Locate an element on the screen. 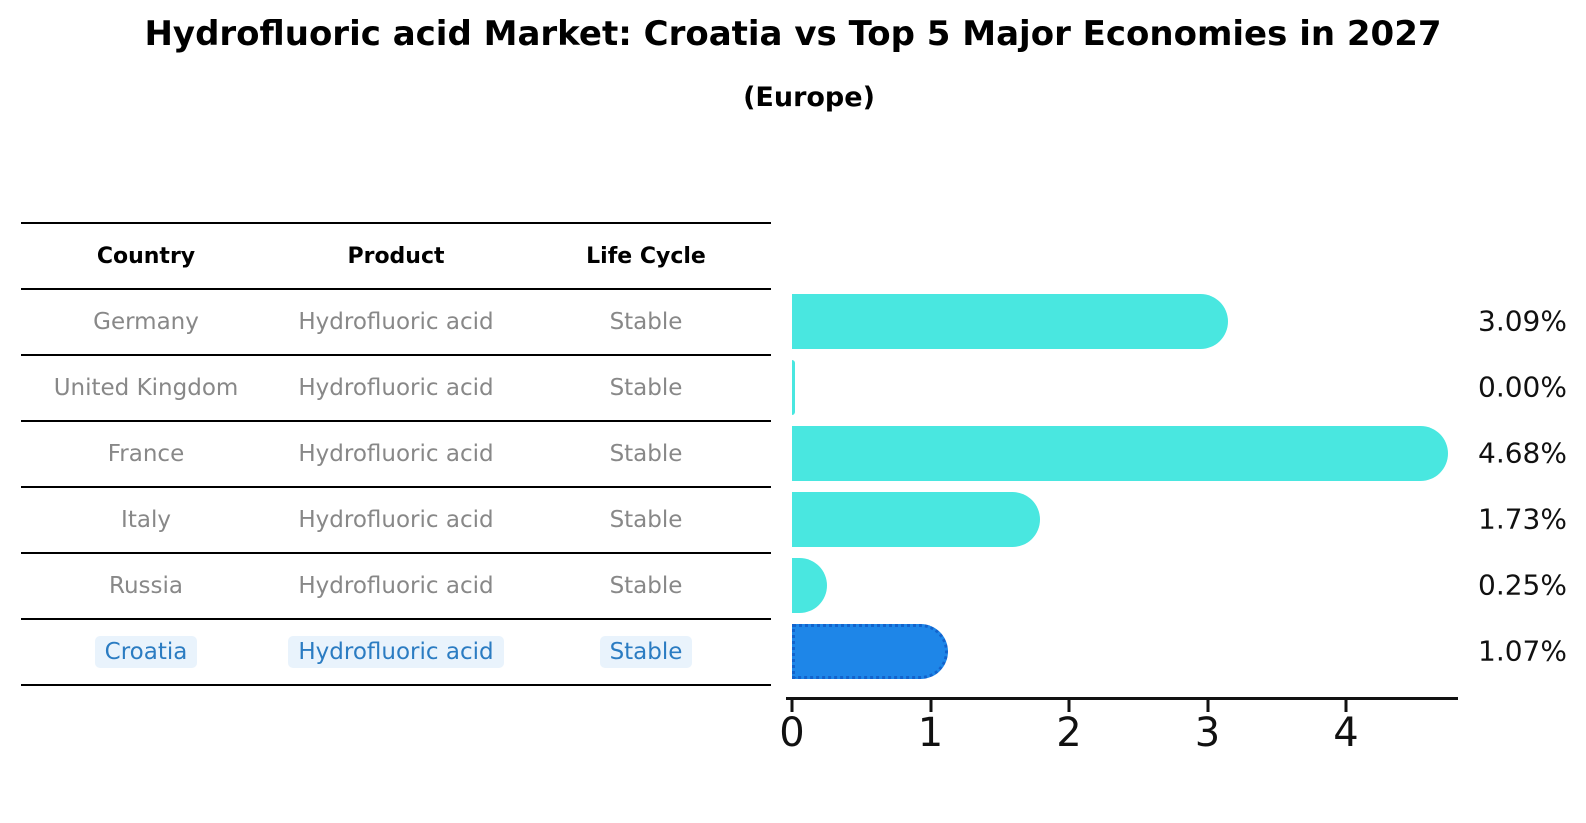  cell-country: United Kingdom is located at coordinates (146, 388).